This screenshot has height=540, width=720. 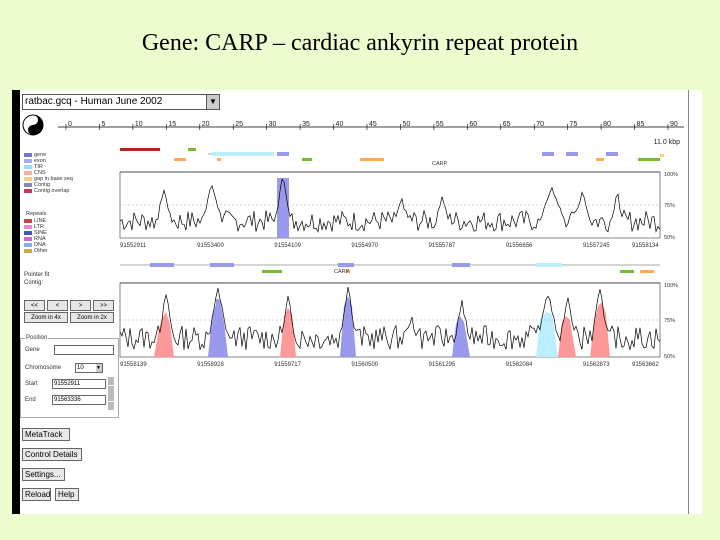 I want to click on panel1-pct-mid: 75%, so click(x=669, y=206).